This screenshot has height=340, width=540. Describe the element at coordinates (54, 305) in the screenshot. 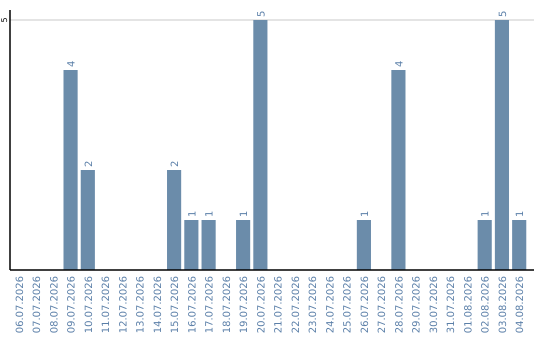

I see `x-tick-label: 08.07.2026` at that location.